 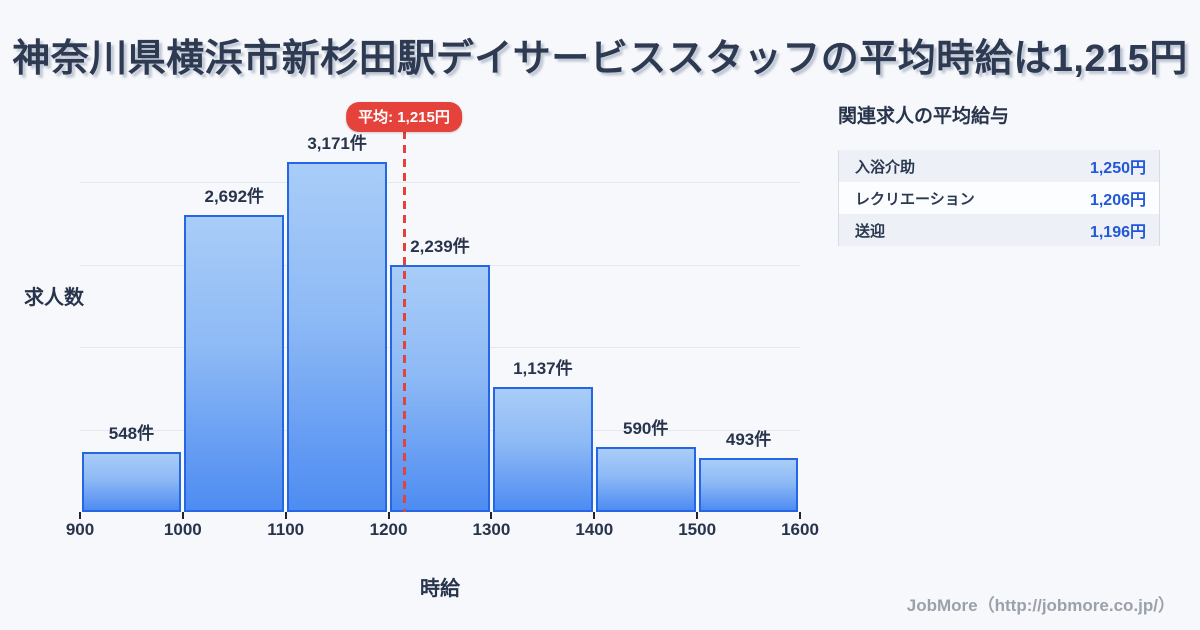 I want to click on y-axis-label: 求人数, so click(x=54, y=298).